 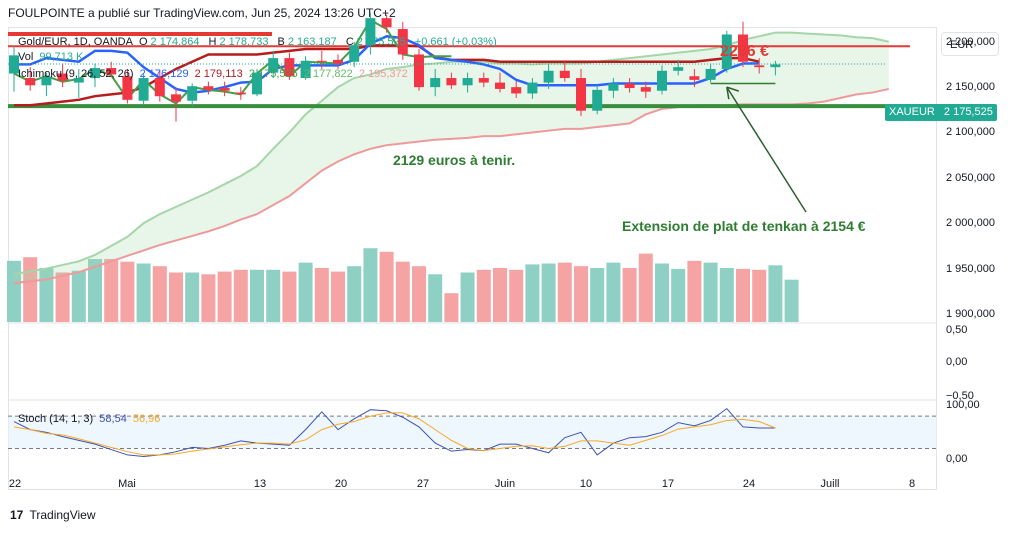 I want to click on stoch-label: Stoch (14, 1, 3), so click(x=56, y=419).